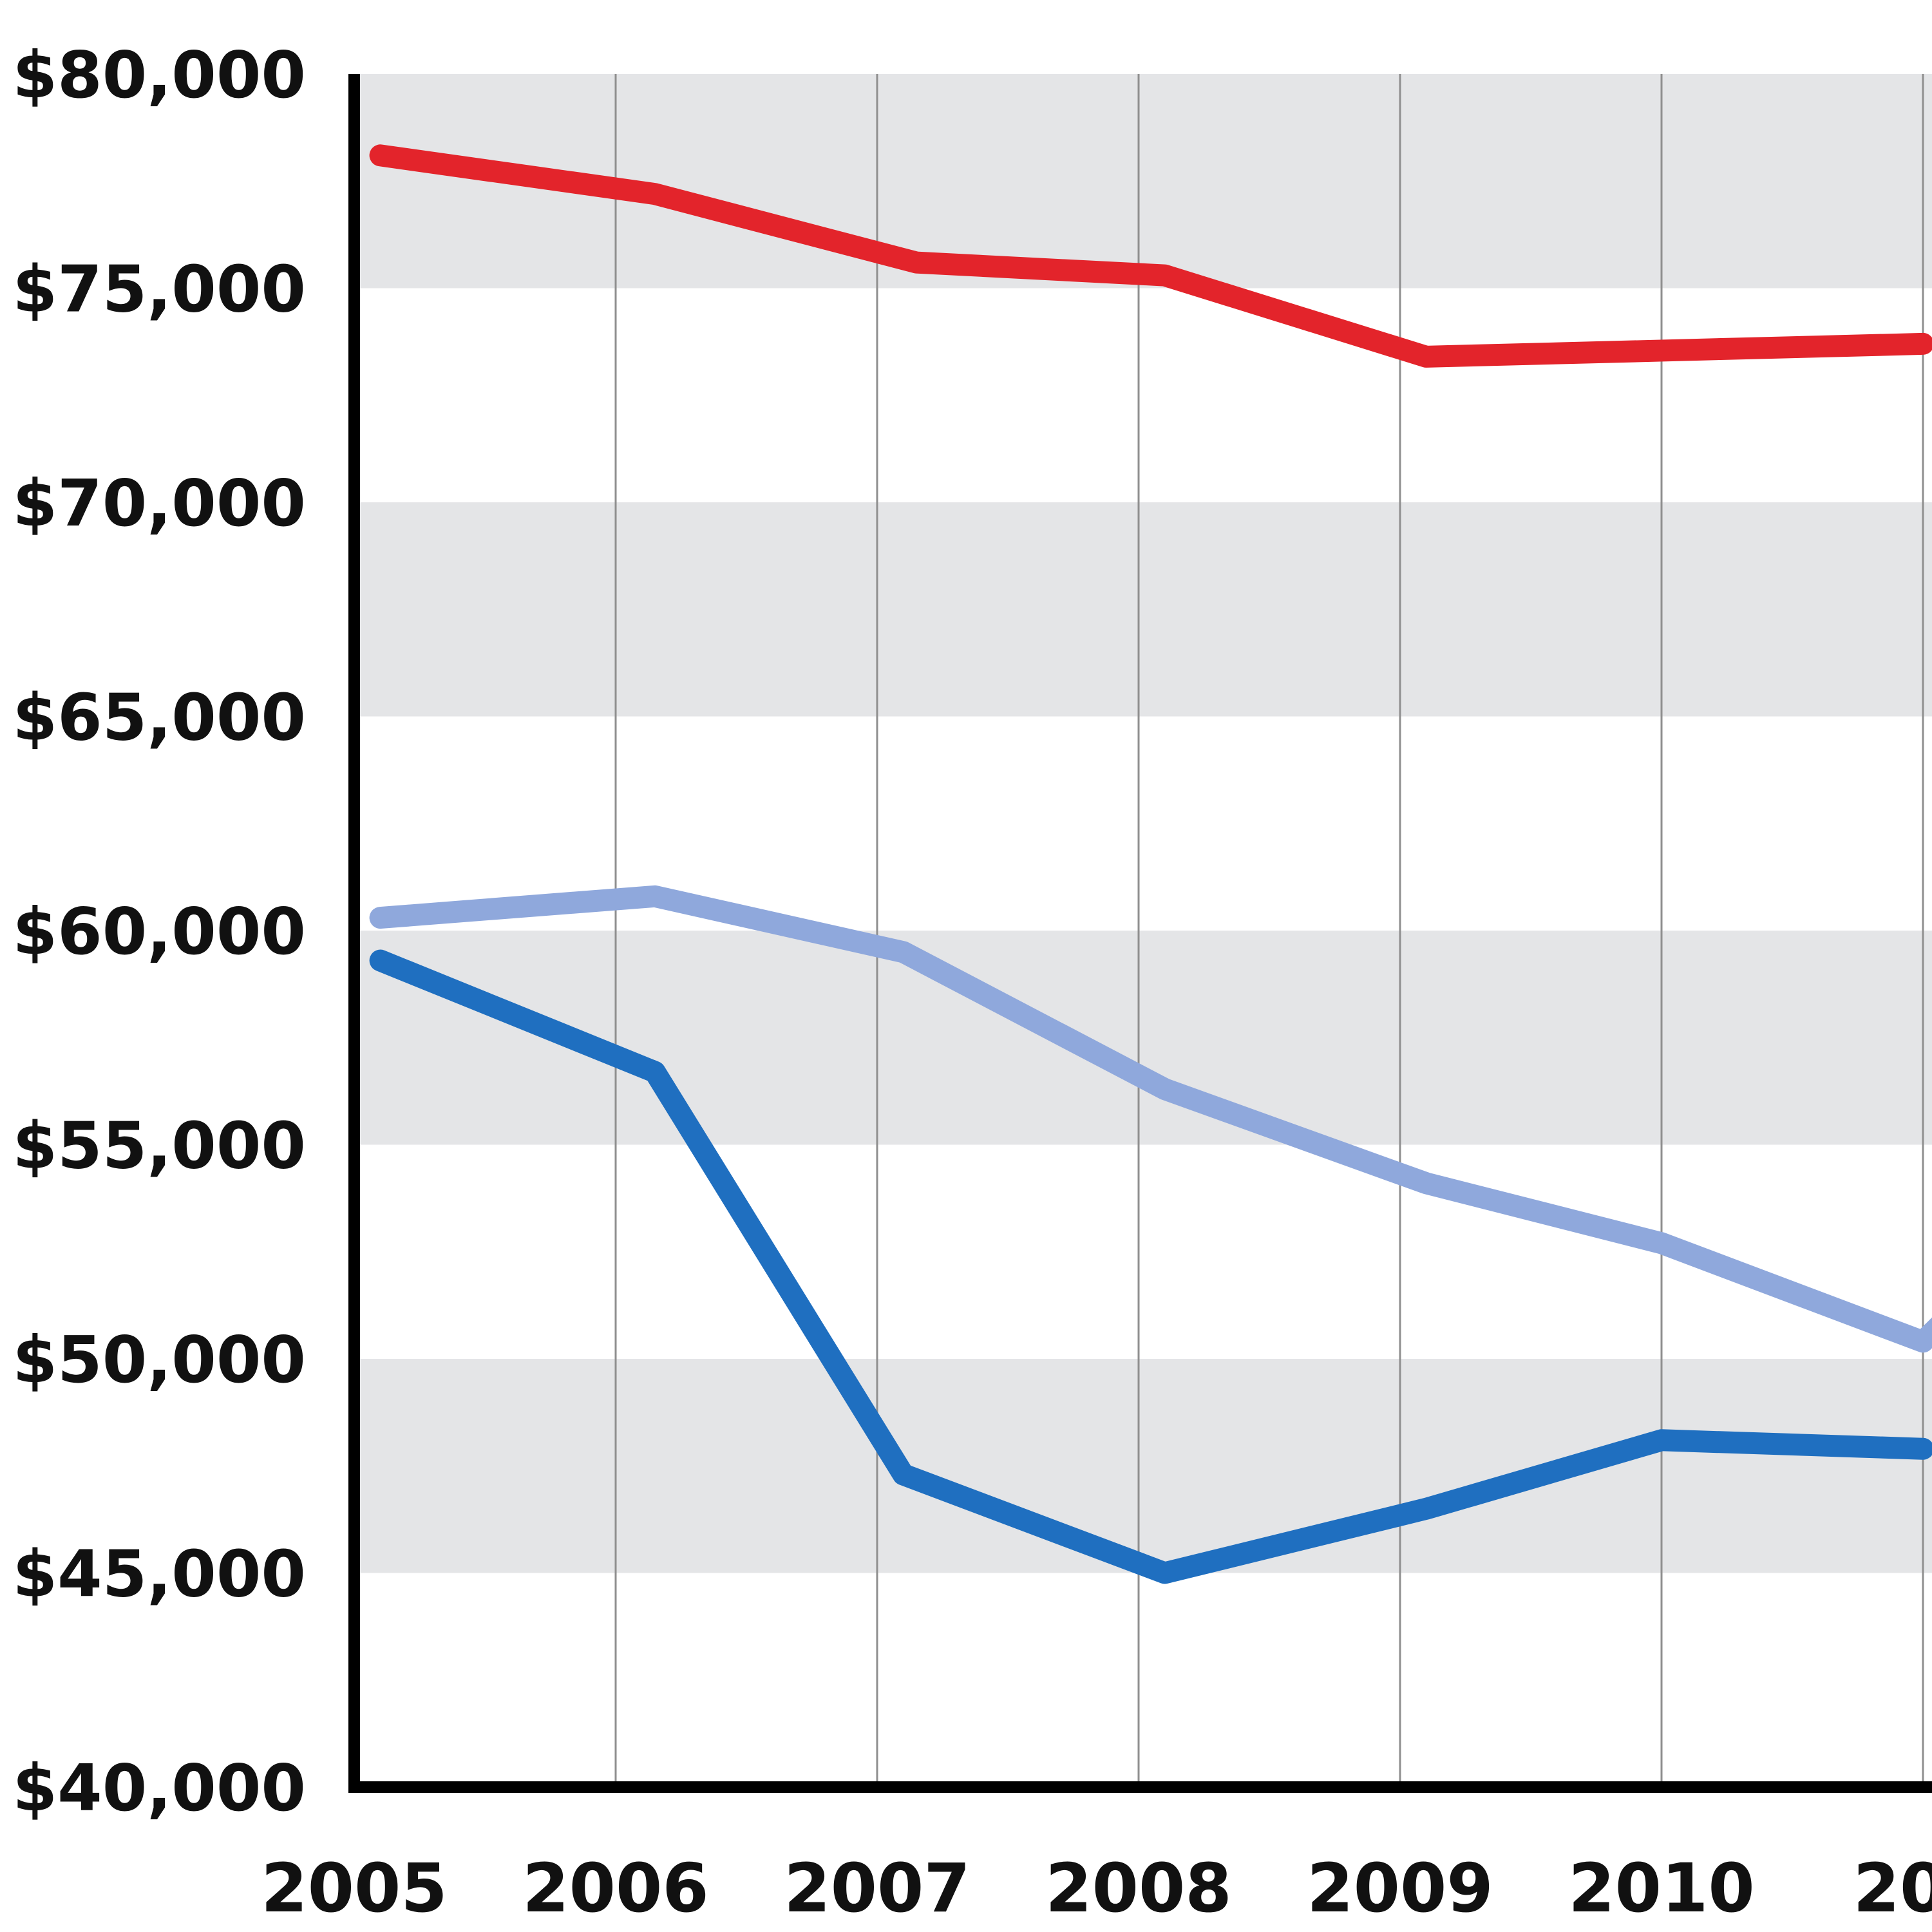  What do you see at coordinates (1892, 1888) in the screenshot?
I see `x-tick-label: 201` at bounding box center [1892, 1888].